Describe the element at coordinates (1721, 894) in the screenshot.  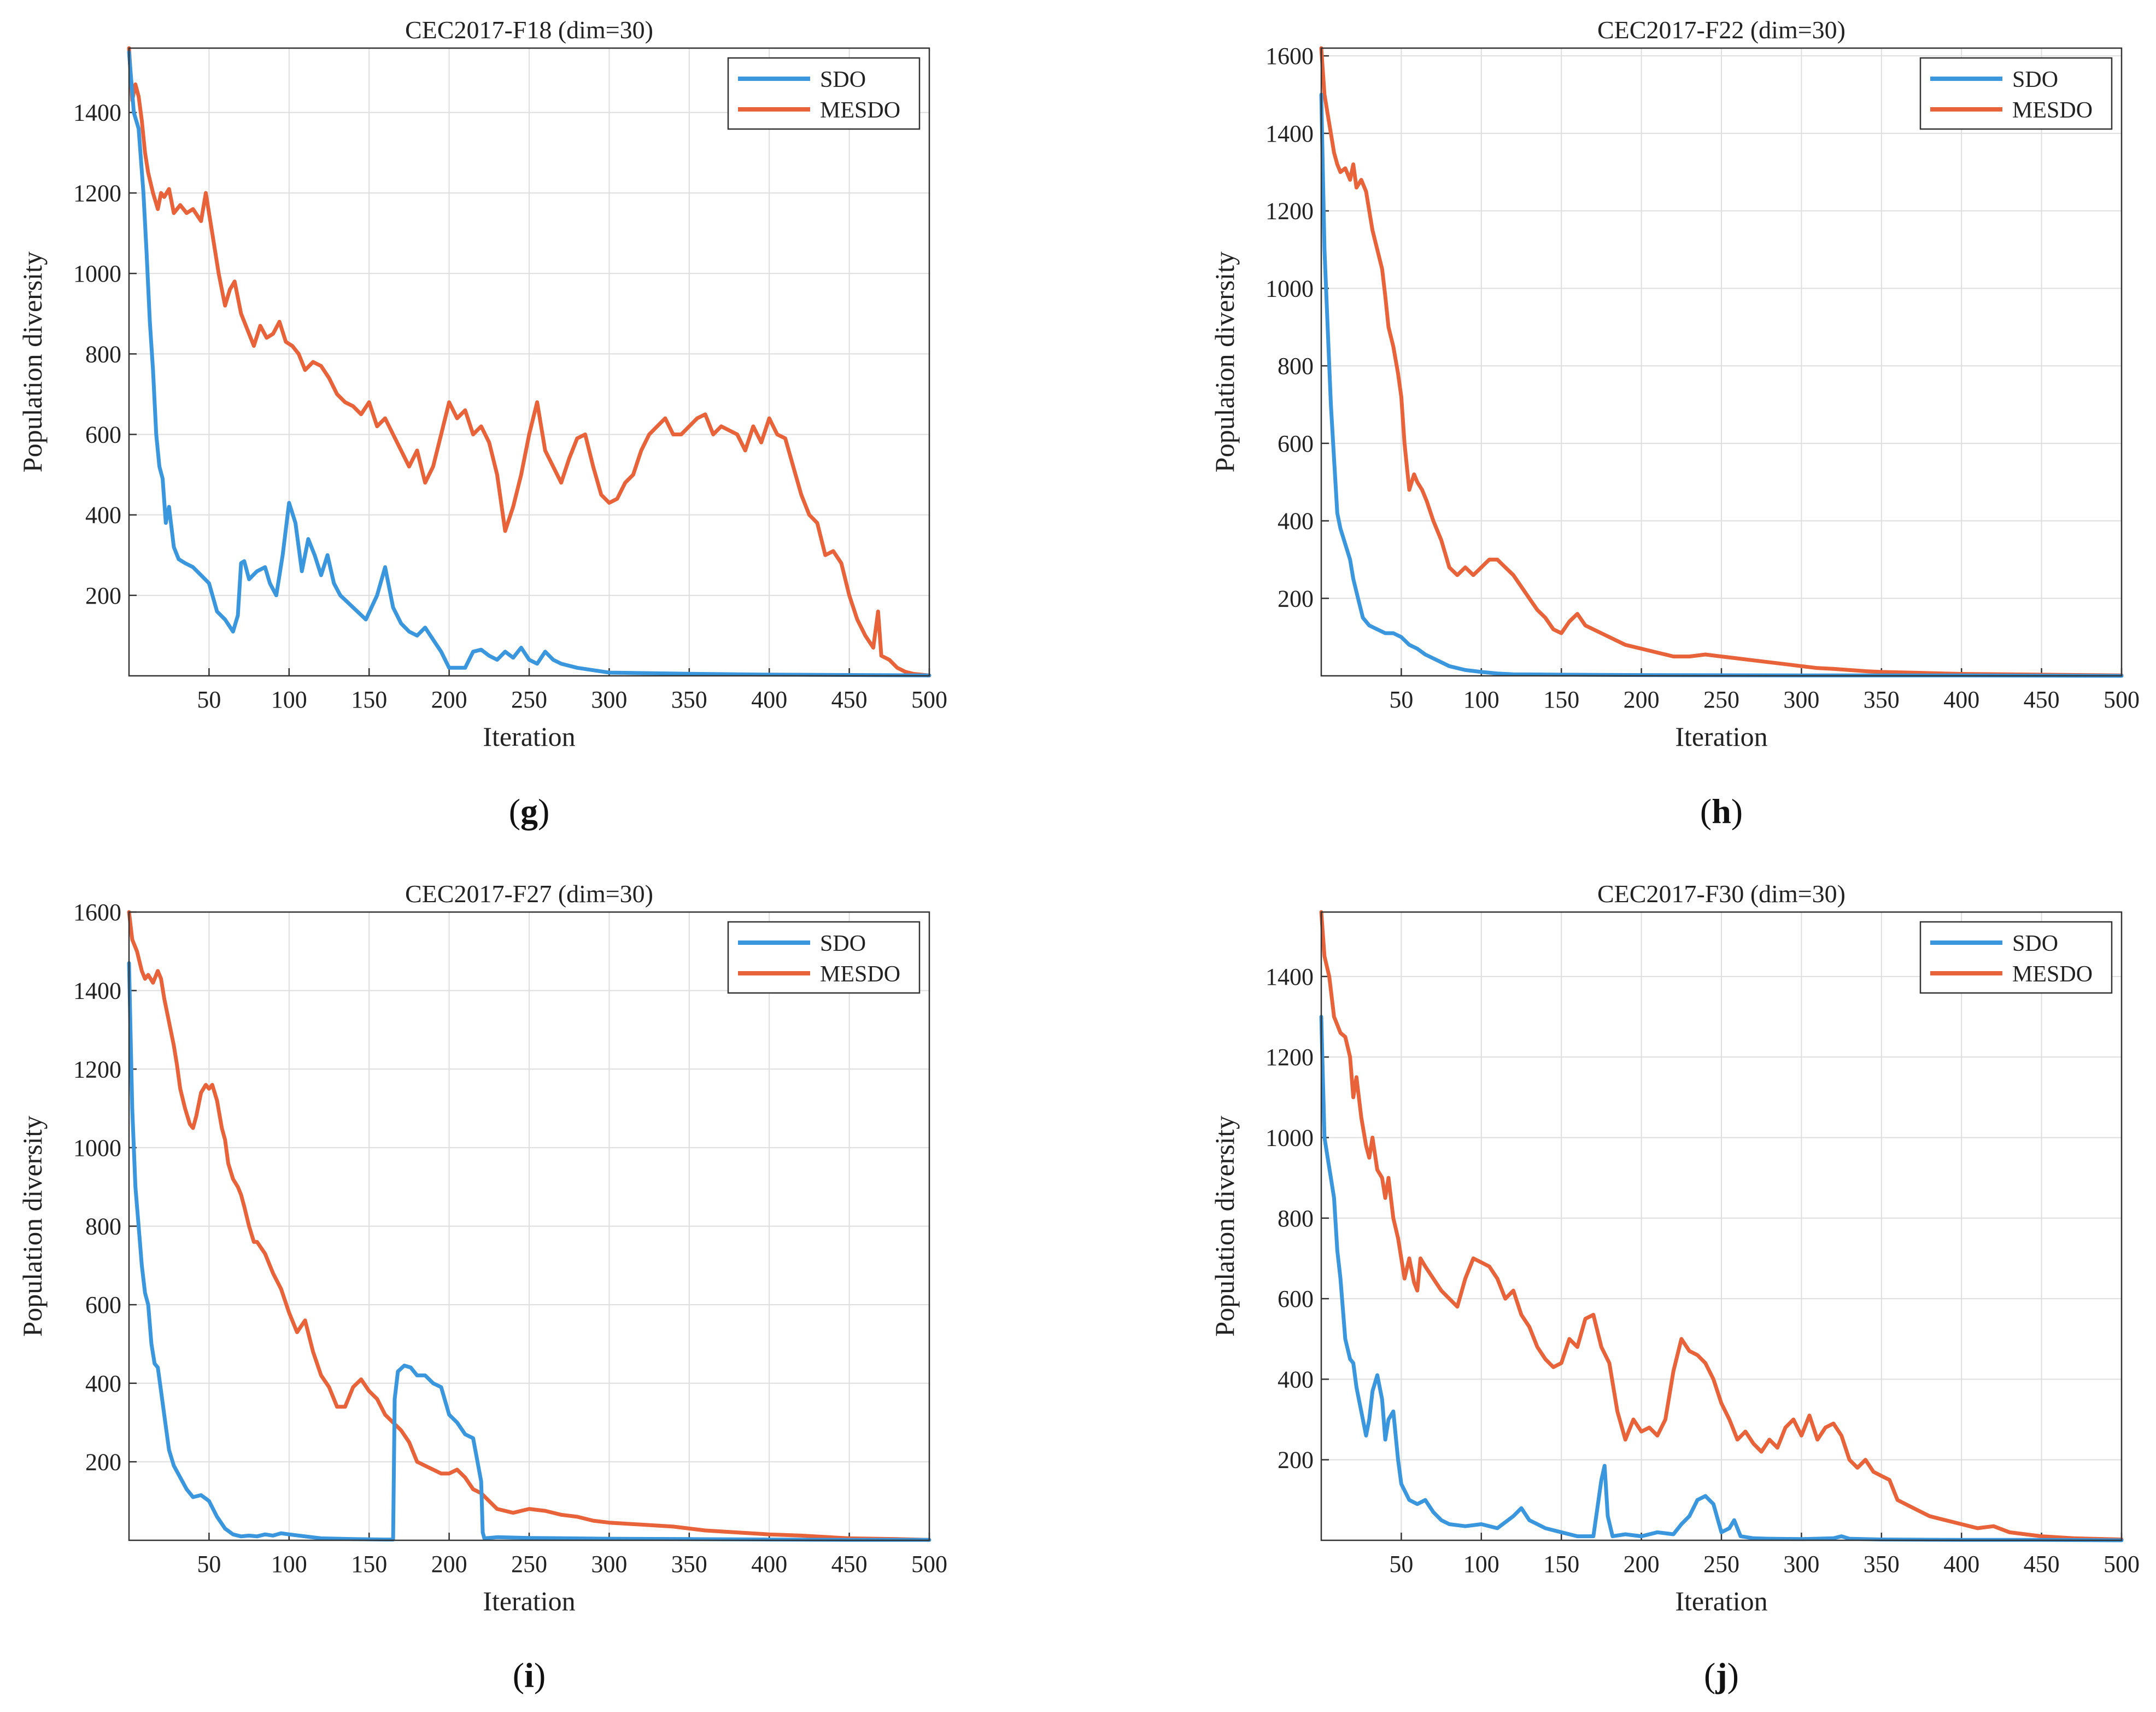
I see `chart-title: CEC2017-F30 (dim=30)` at that location.